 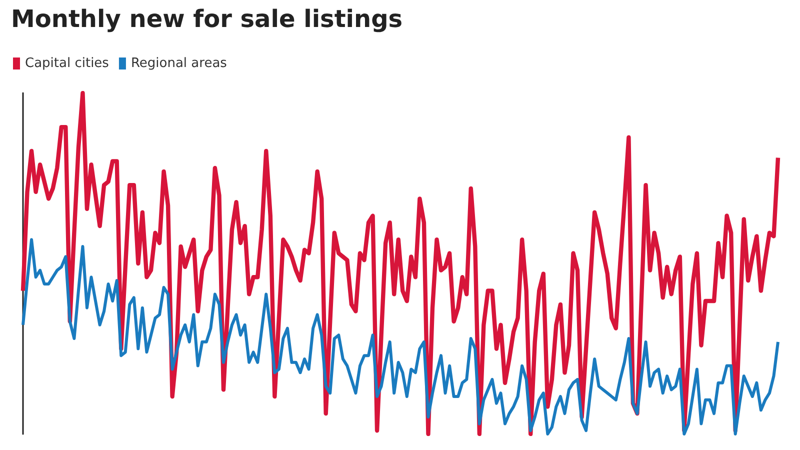 I want to click on chart-title: Monthly new for sale listings, so click(x=207, y=19).